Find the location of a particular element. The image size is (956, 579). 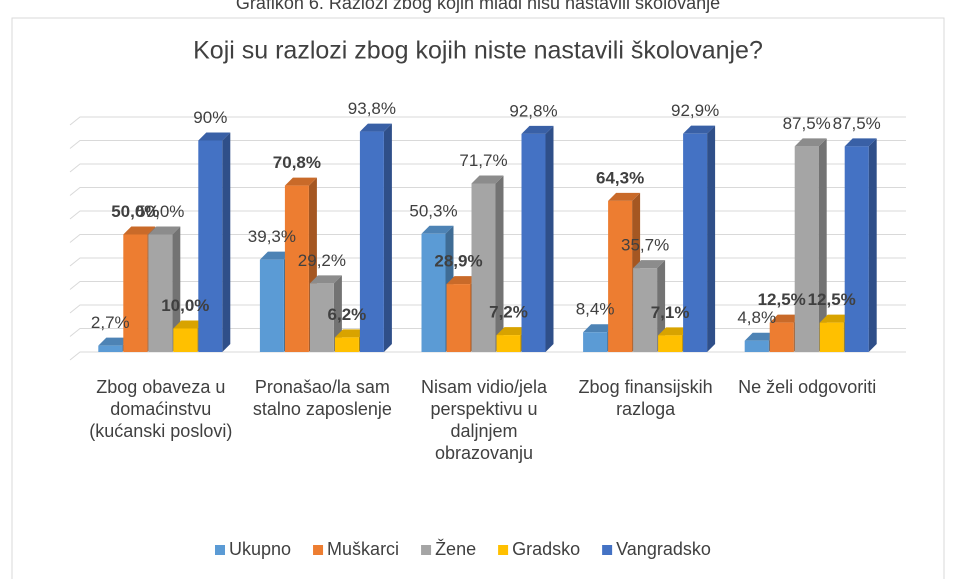

value-label: 70,8% is located at coordinates (297, 162).